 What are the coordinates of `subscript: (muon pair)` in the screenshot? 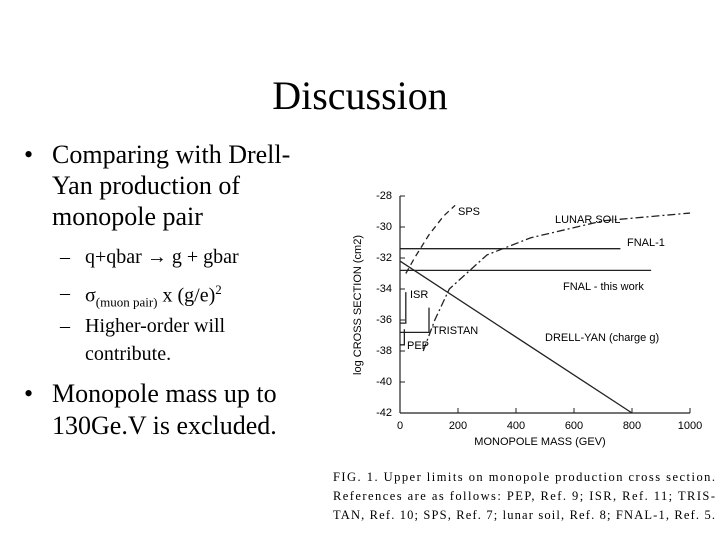 It's located at (126, 302).